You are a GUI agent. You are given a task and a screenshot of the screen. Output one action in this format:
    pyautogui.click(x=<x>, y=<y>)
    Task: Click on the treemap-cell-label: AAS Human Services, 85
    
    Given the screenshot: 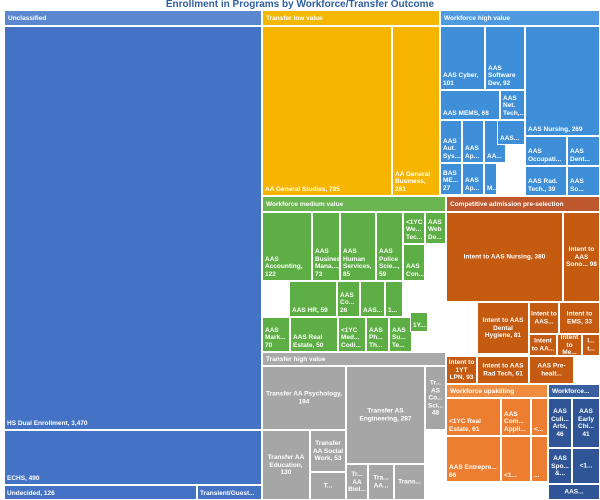 What is the action you would take?
    pyautogui.click(x=357, y=263)
    